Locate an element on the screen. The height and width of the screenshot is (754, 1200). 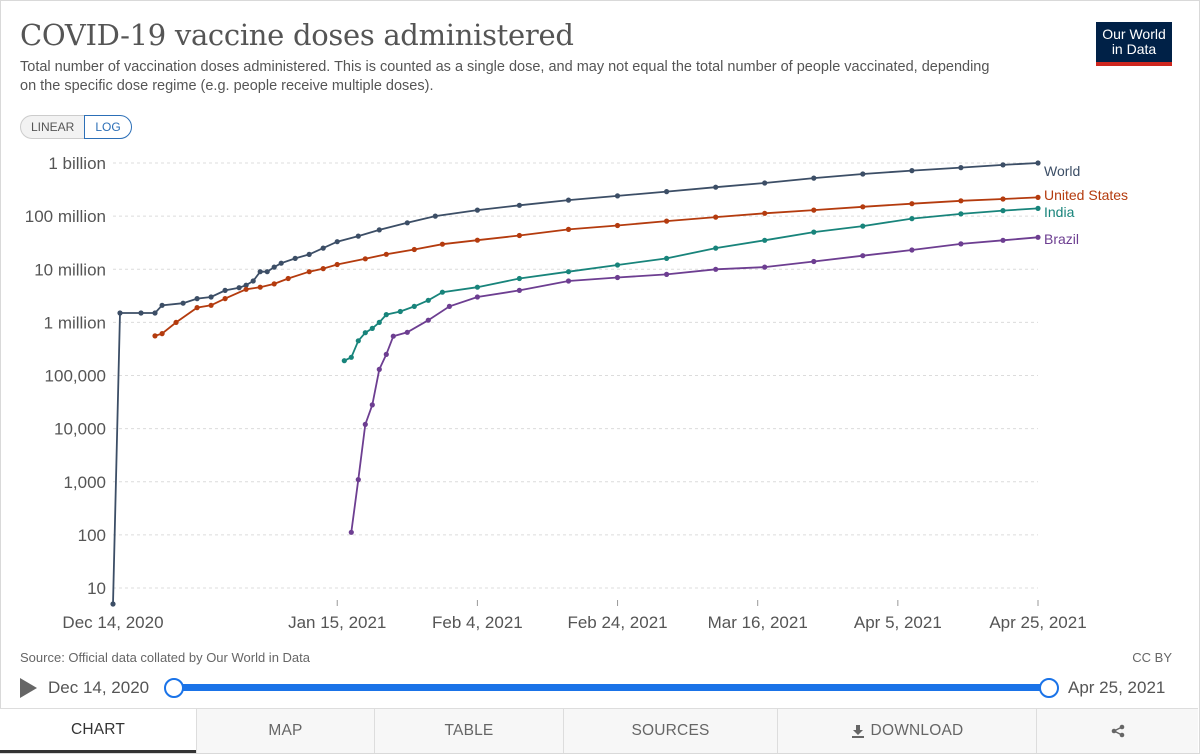
x-tick-label: Feb 24, 2021 is located at coordinates (617, 622).